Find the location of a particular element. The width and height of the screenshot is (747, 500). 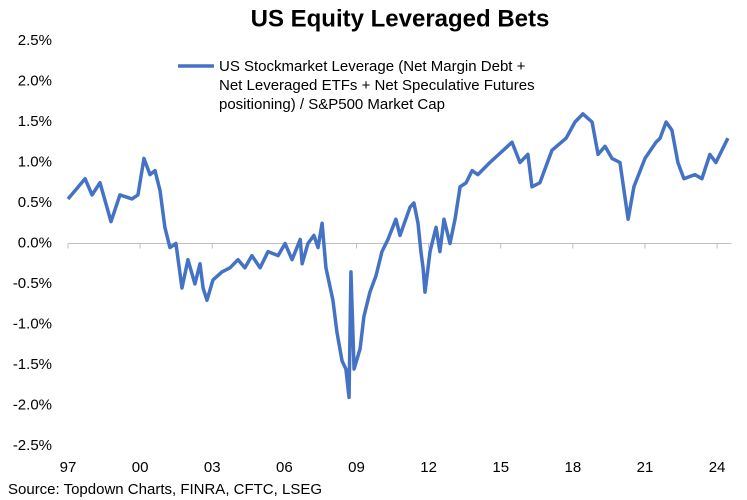

y-tick-label: -1.5% is located at coordinates (32, 364).